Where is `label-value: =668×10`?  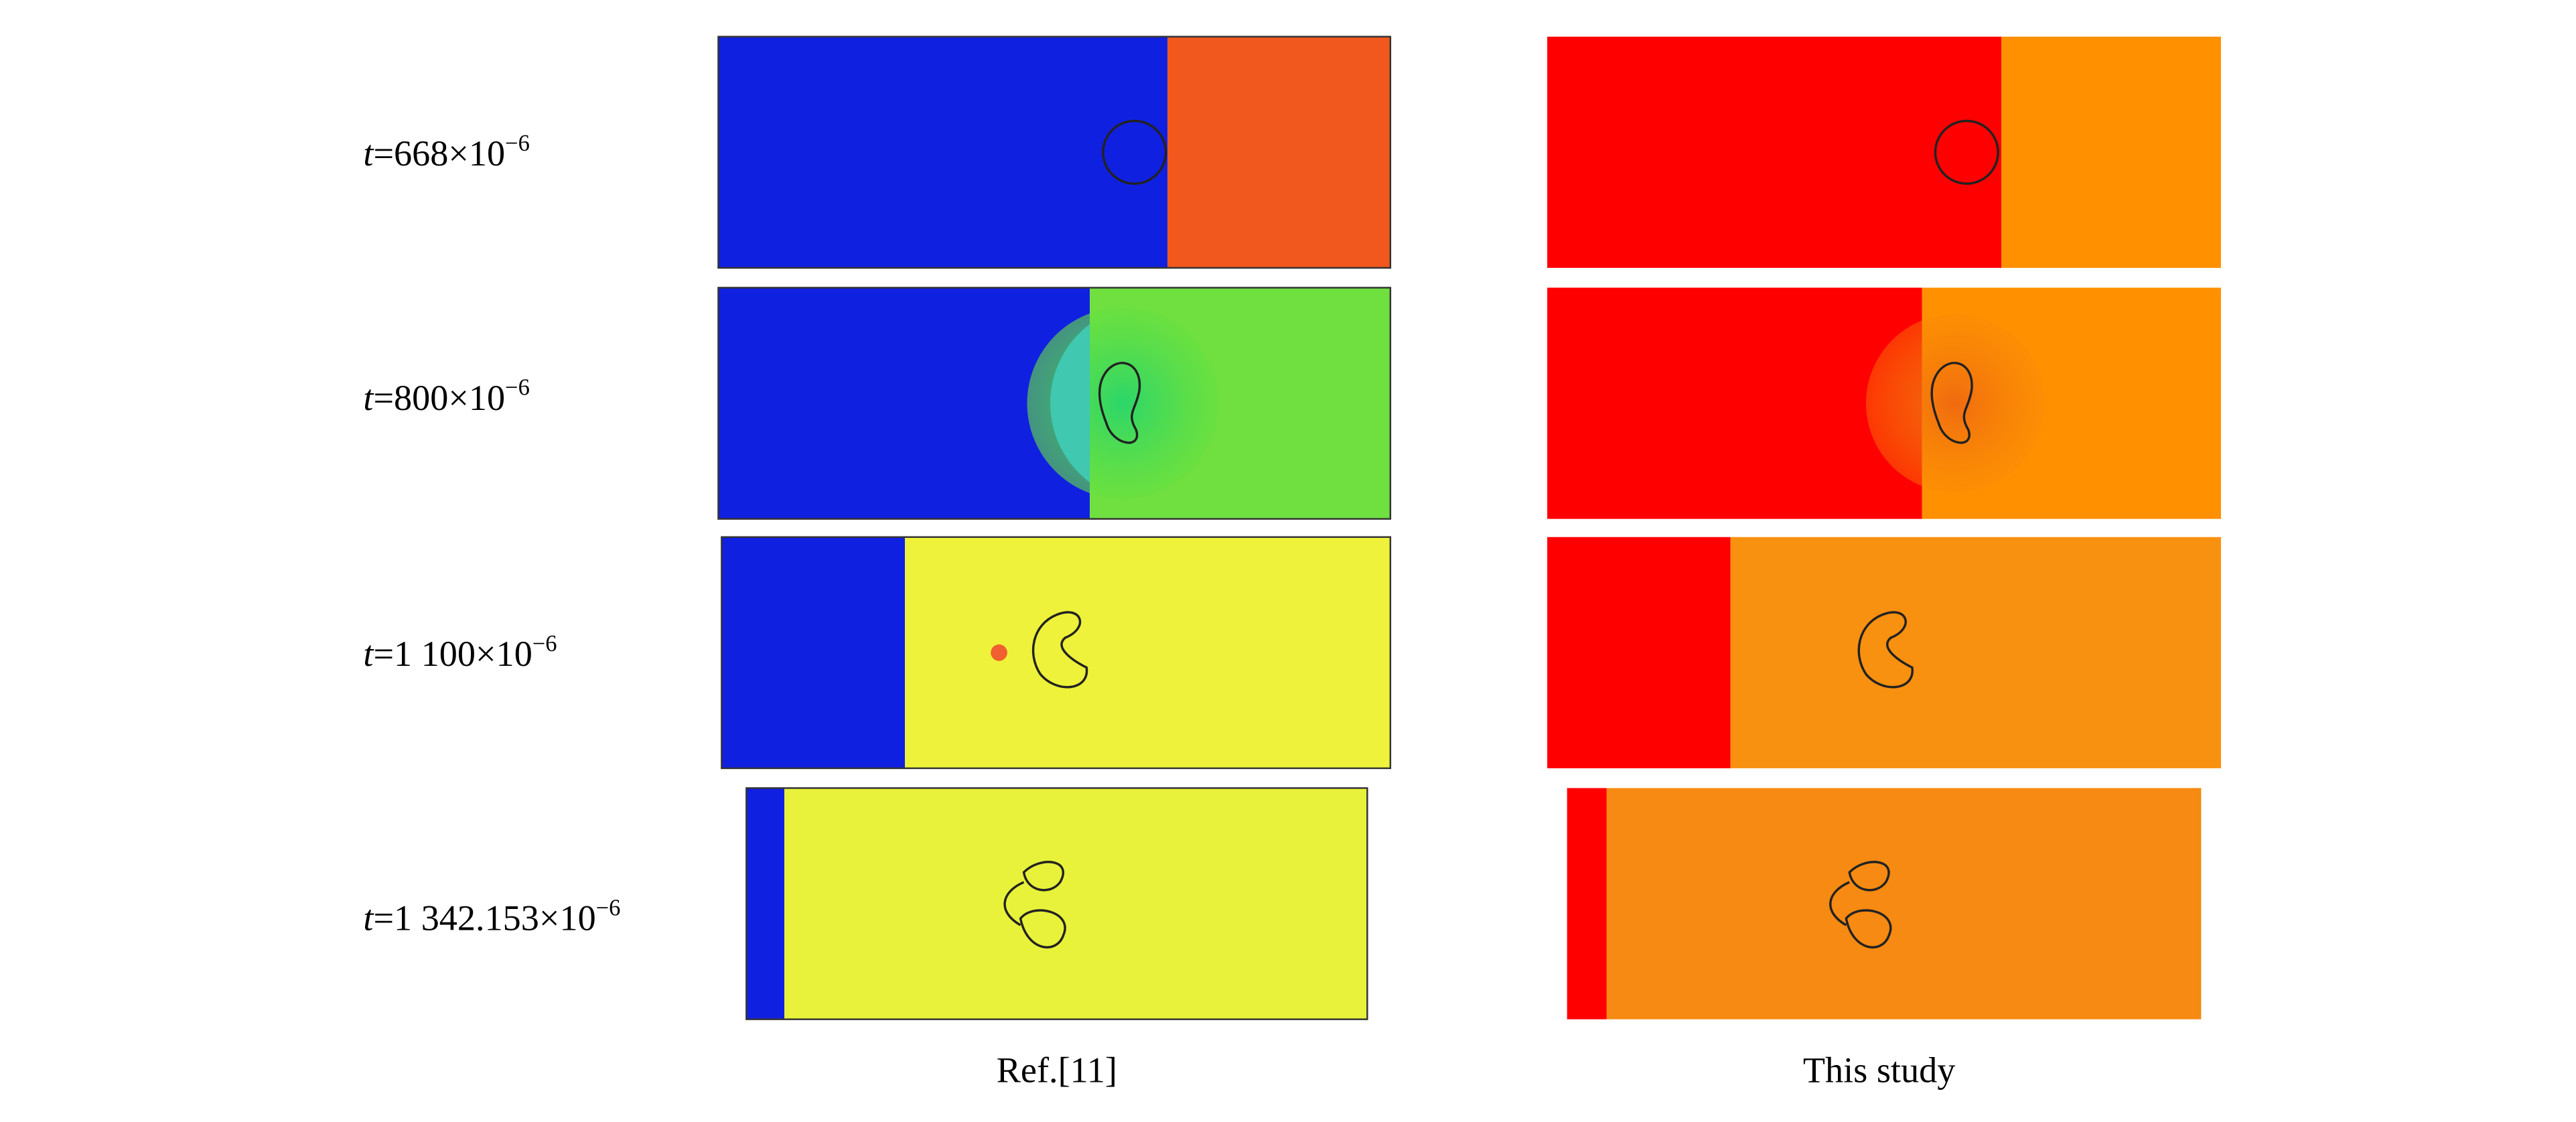
label-value: =668×10 is located at coordinates (439, 153).